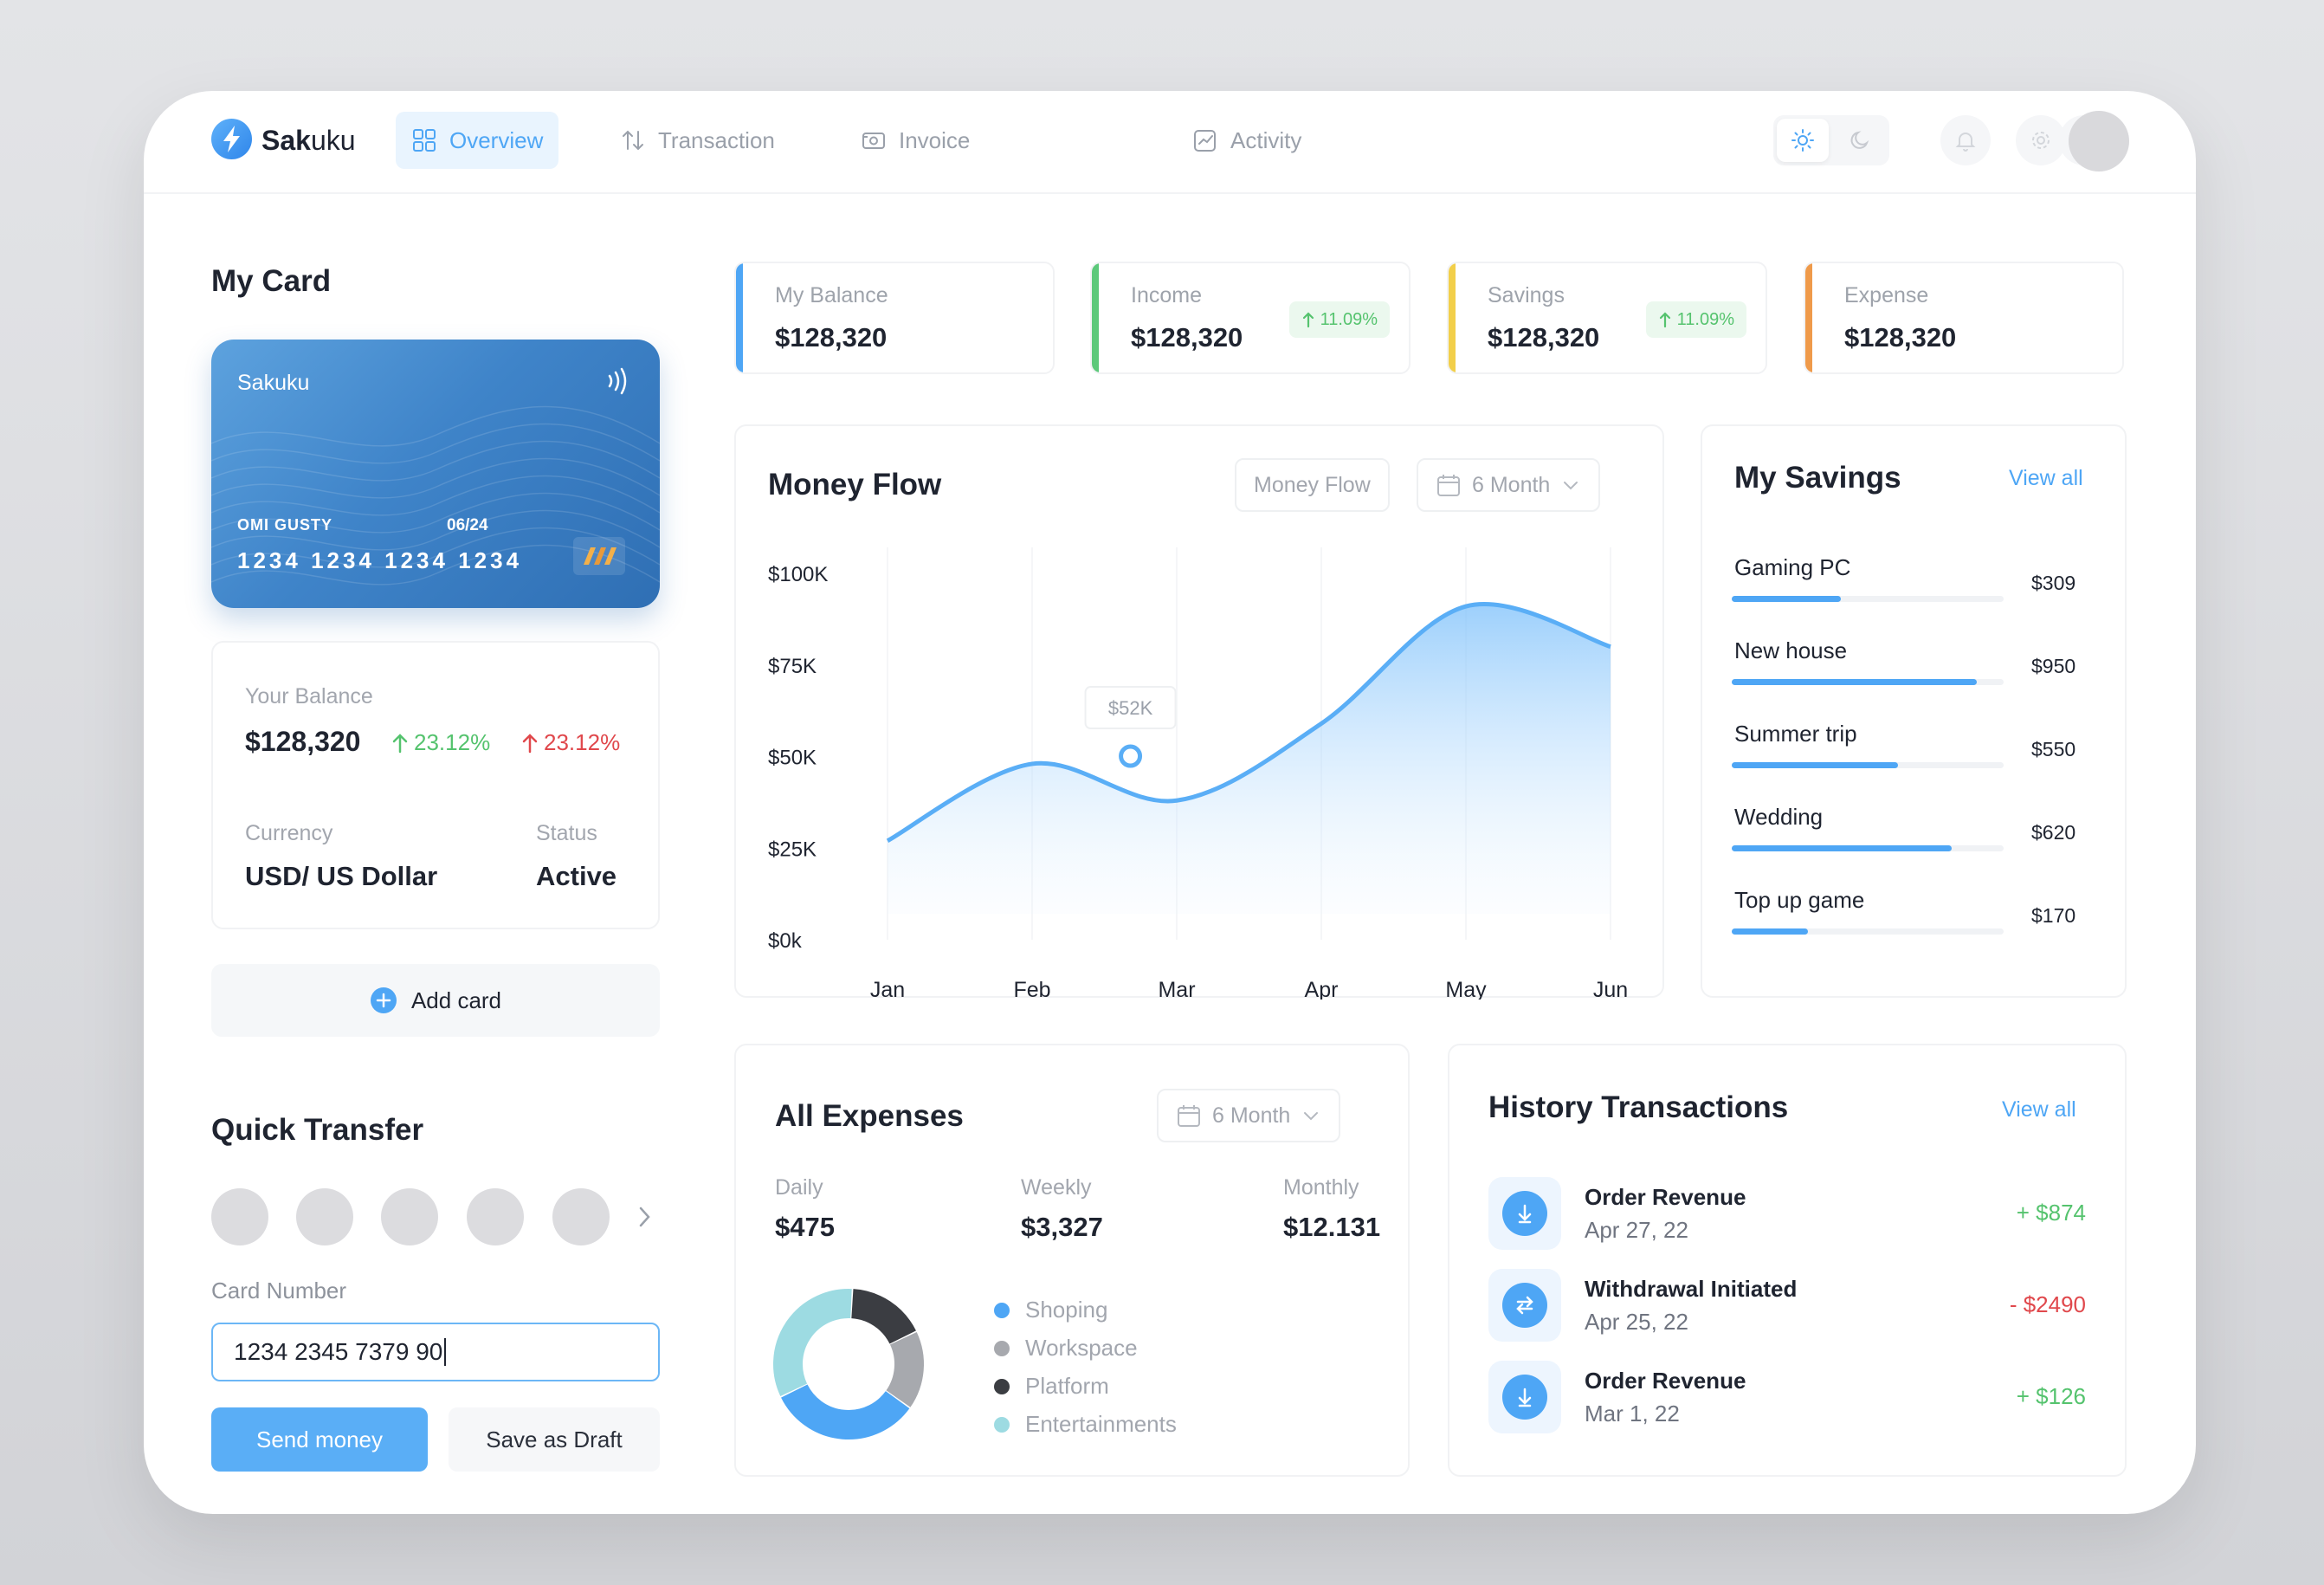  Describe the element at coordinates (271, 281) in the screenshot. I see `my-card-title: My Card` at that location.